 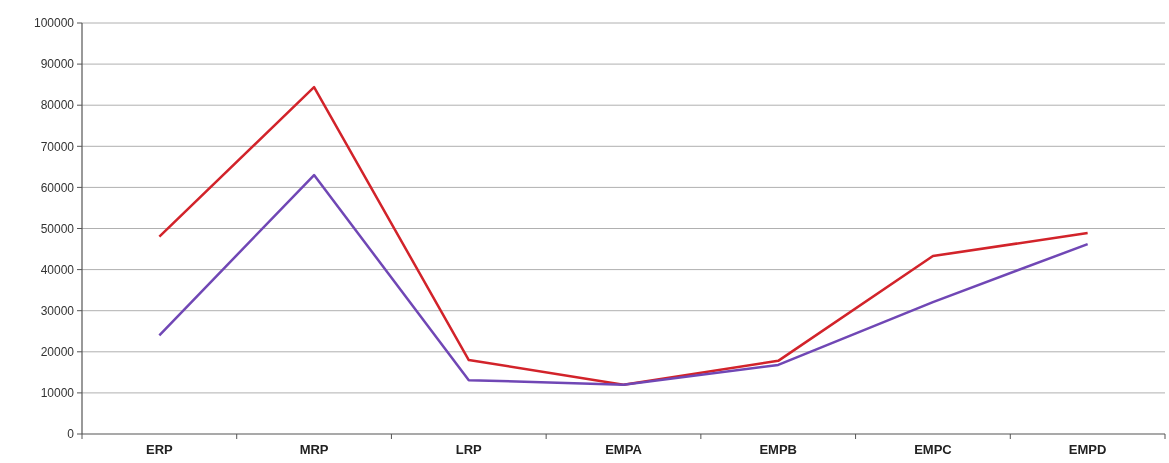 I want to click on x-tick-label: EMPA, so click(x=624, y=449).